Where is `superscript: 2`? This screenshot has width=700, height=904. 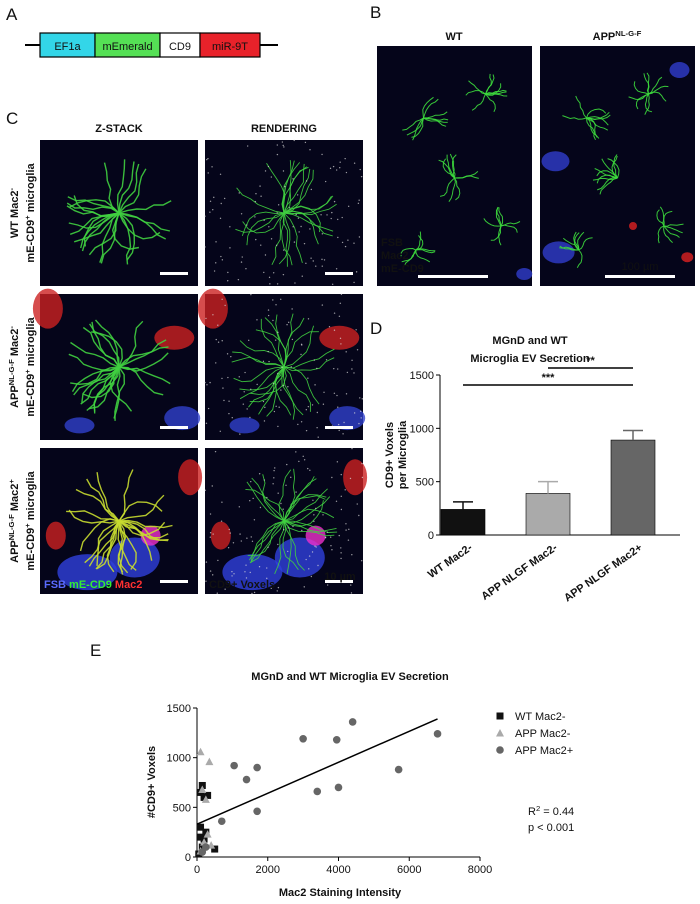
superscript: 2 is located at coordinates (538, 808).